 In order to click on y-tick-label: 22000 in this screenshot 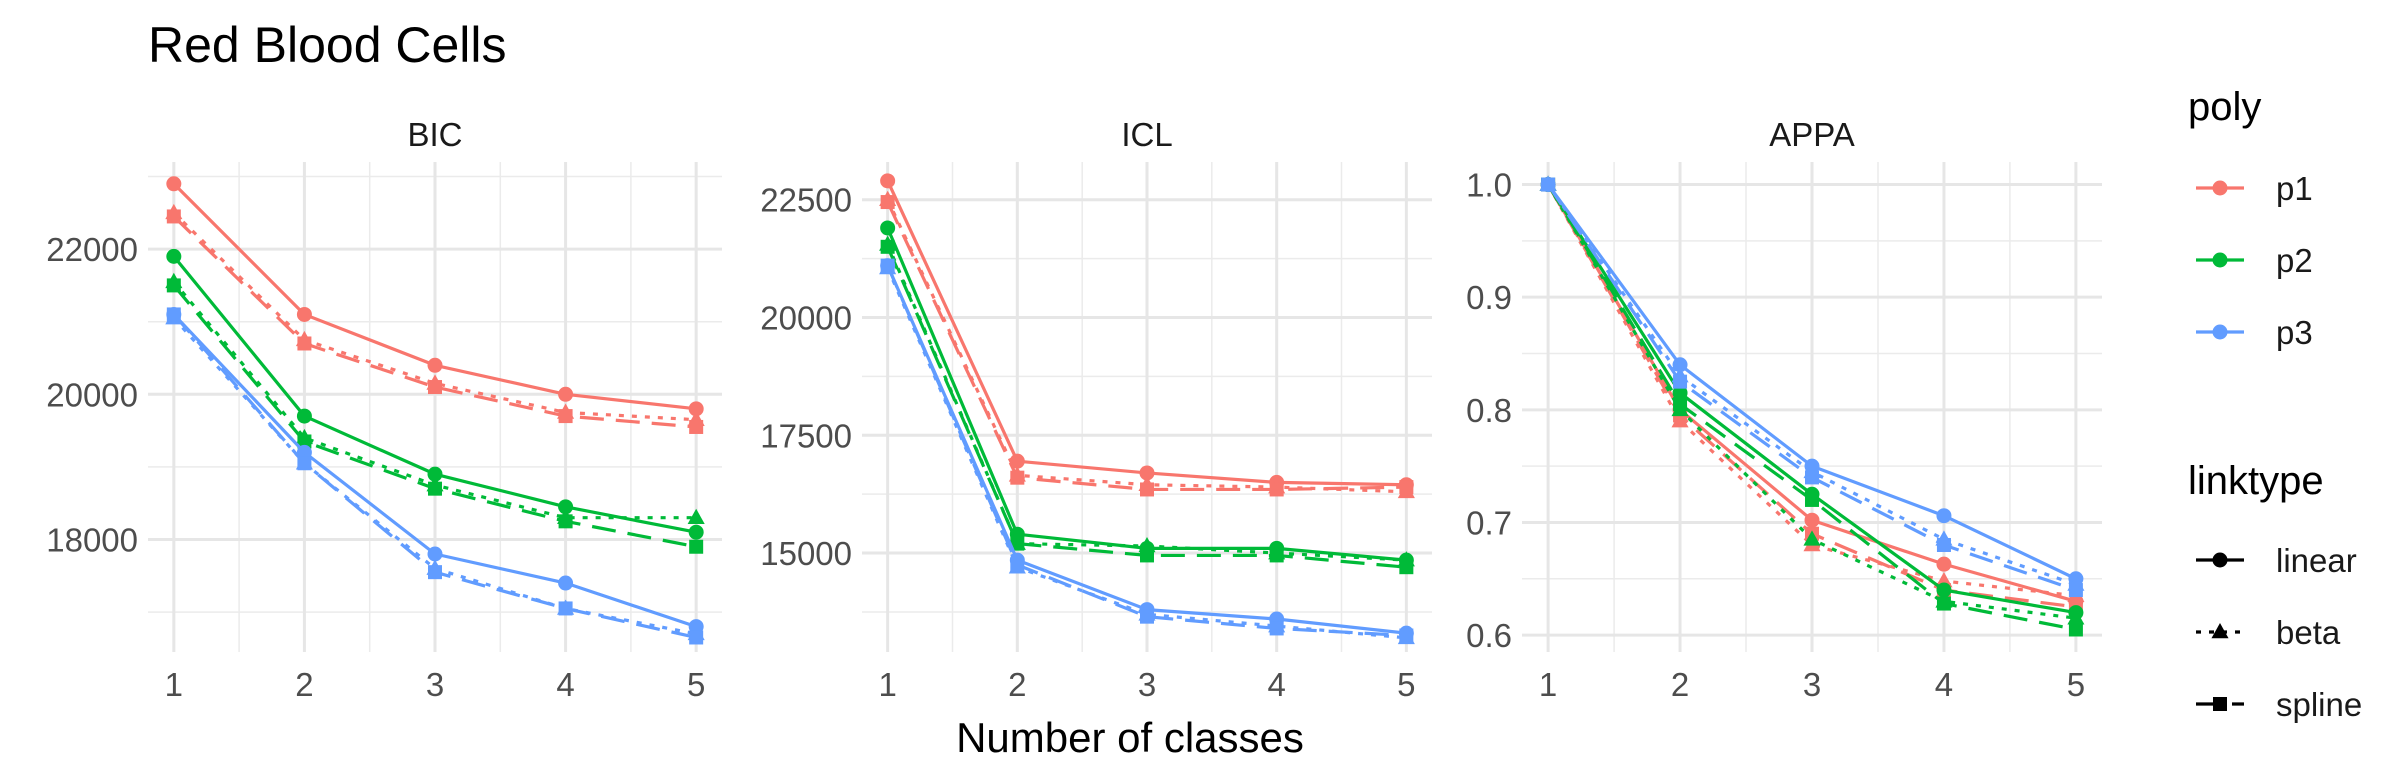, I will do `click(92, 249)`.